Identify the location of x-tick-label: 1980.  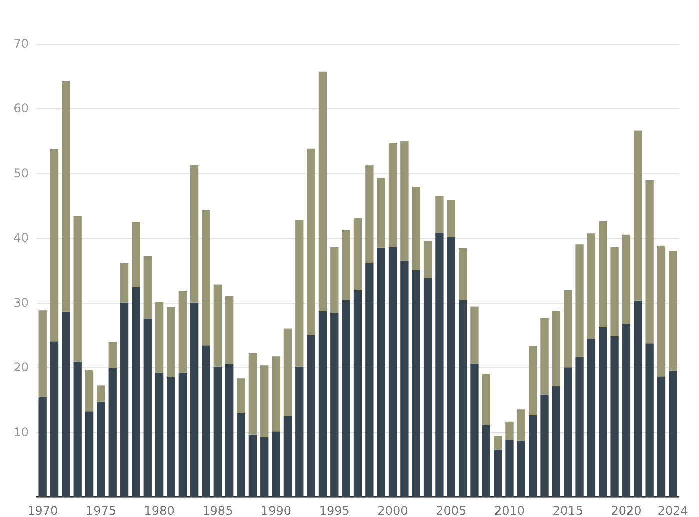
(159, 510).